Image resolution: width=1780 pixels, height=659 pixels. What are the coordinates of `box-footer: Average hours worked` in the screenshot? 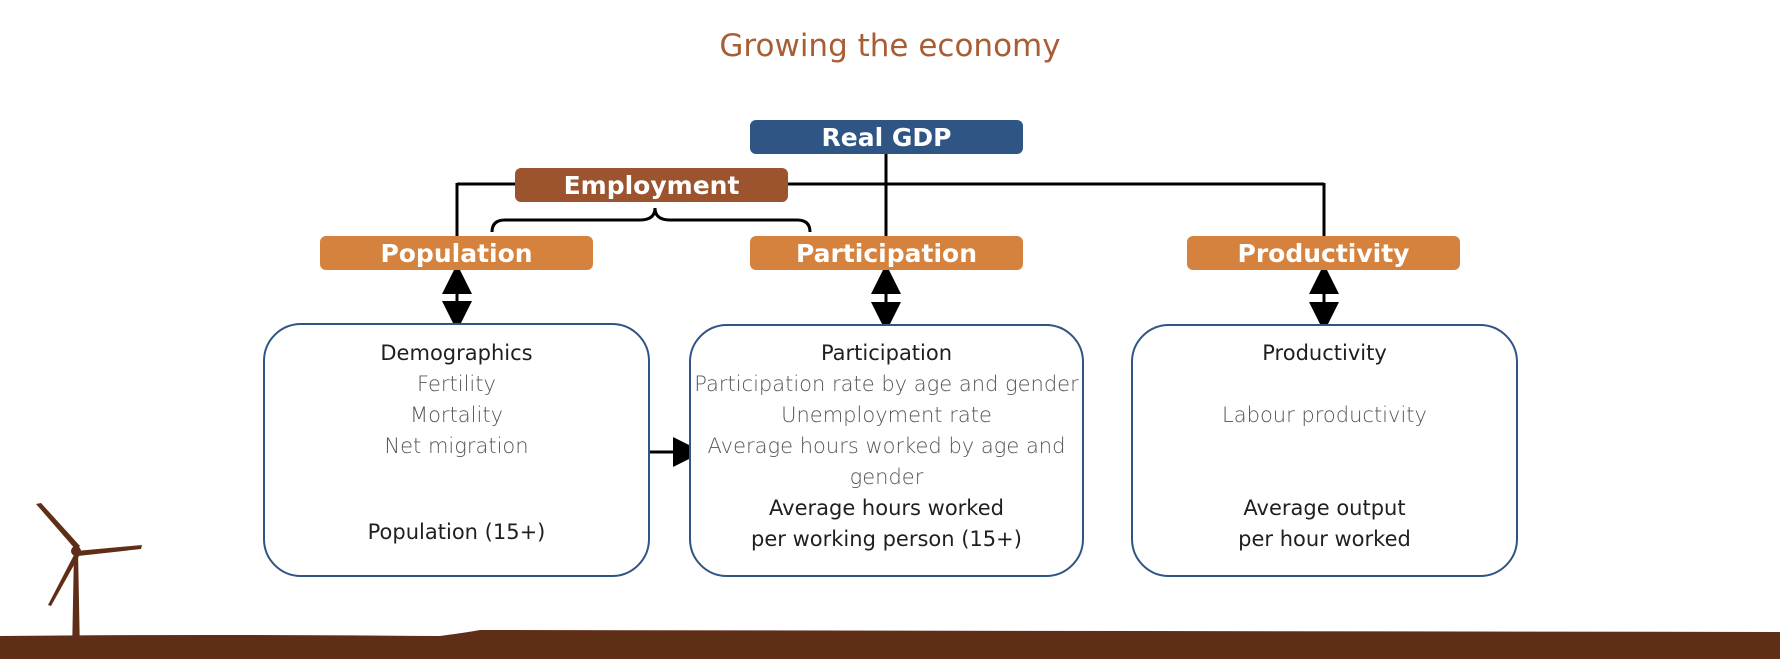 It's located at (886, 508).